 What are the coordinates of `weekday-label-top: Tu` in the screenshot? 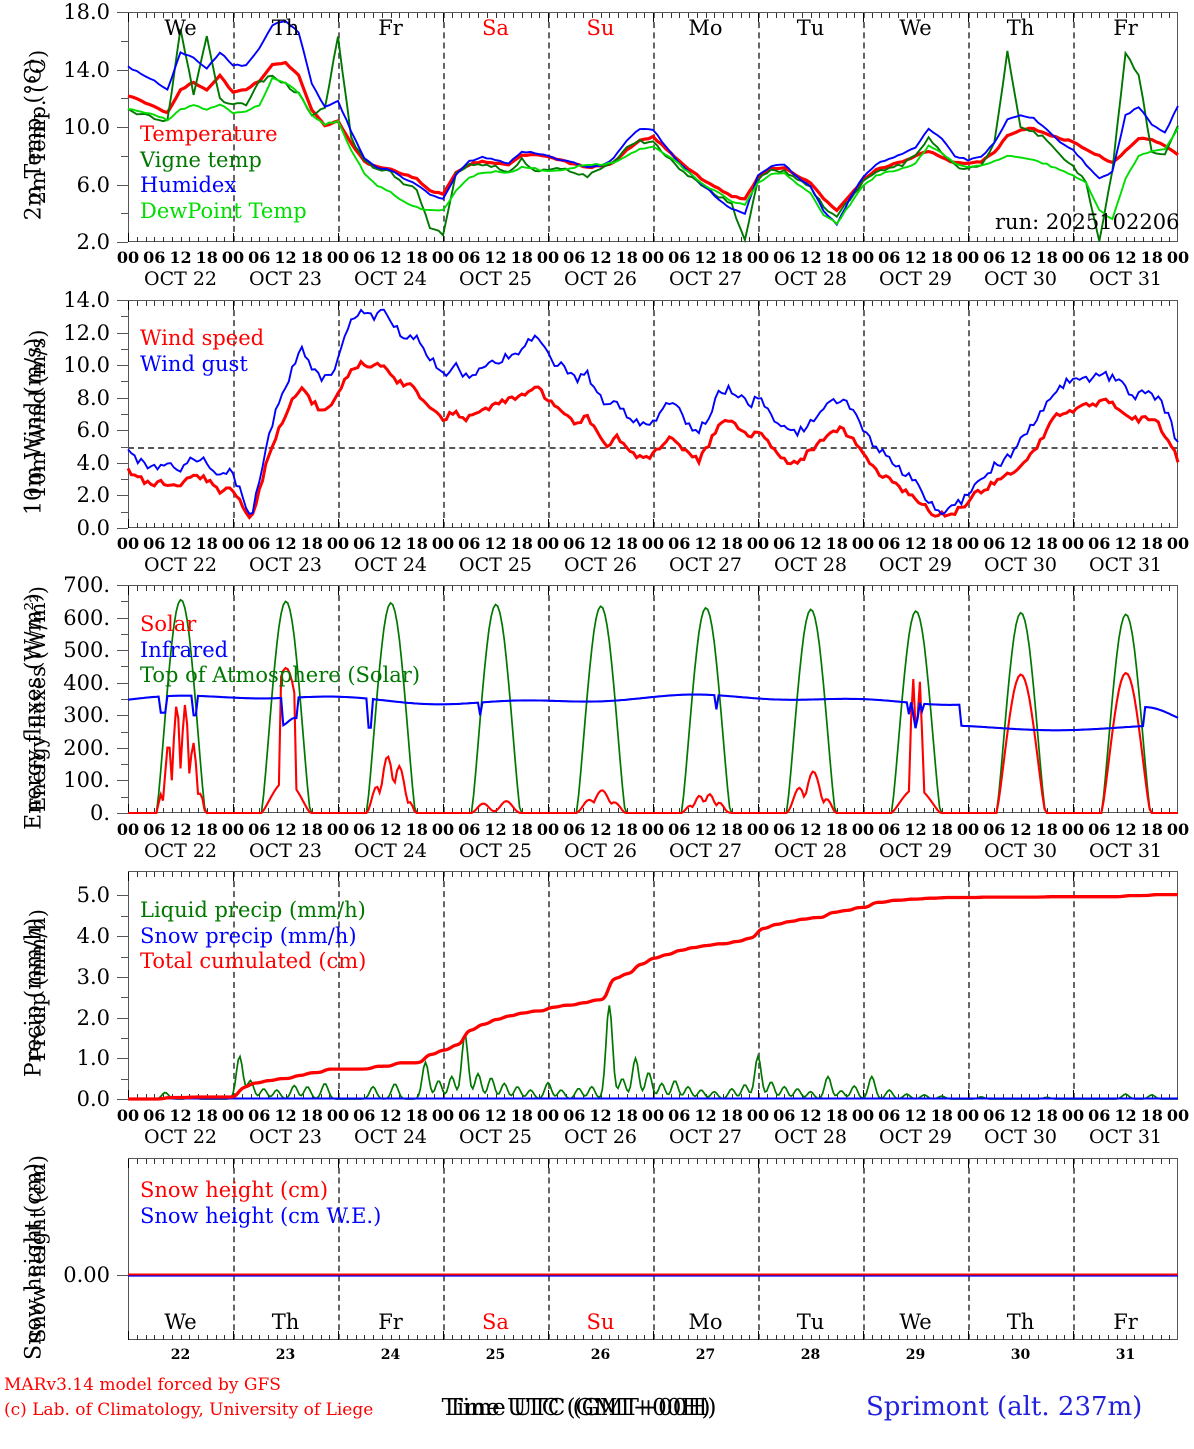 It's located at (810, 28).